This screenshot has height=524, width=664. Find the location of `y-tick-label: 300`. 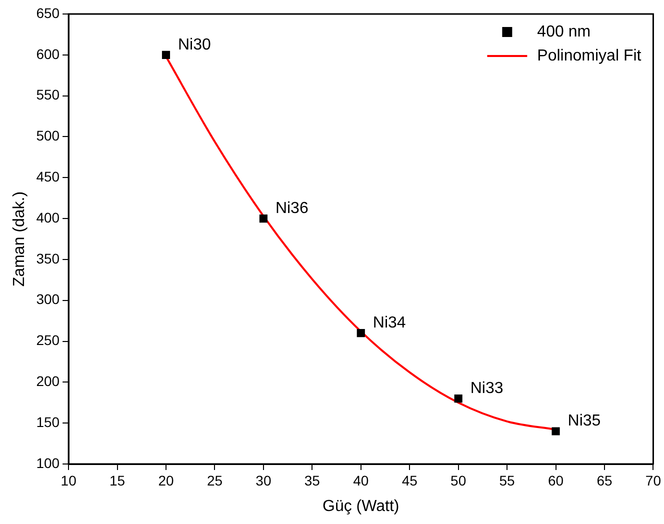

y-tick-label: 300 is located at coordinates (48, 299).